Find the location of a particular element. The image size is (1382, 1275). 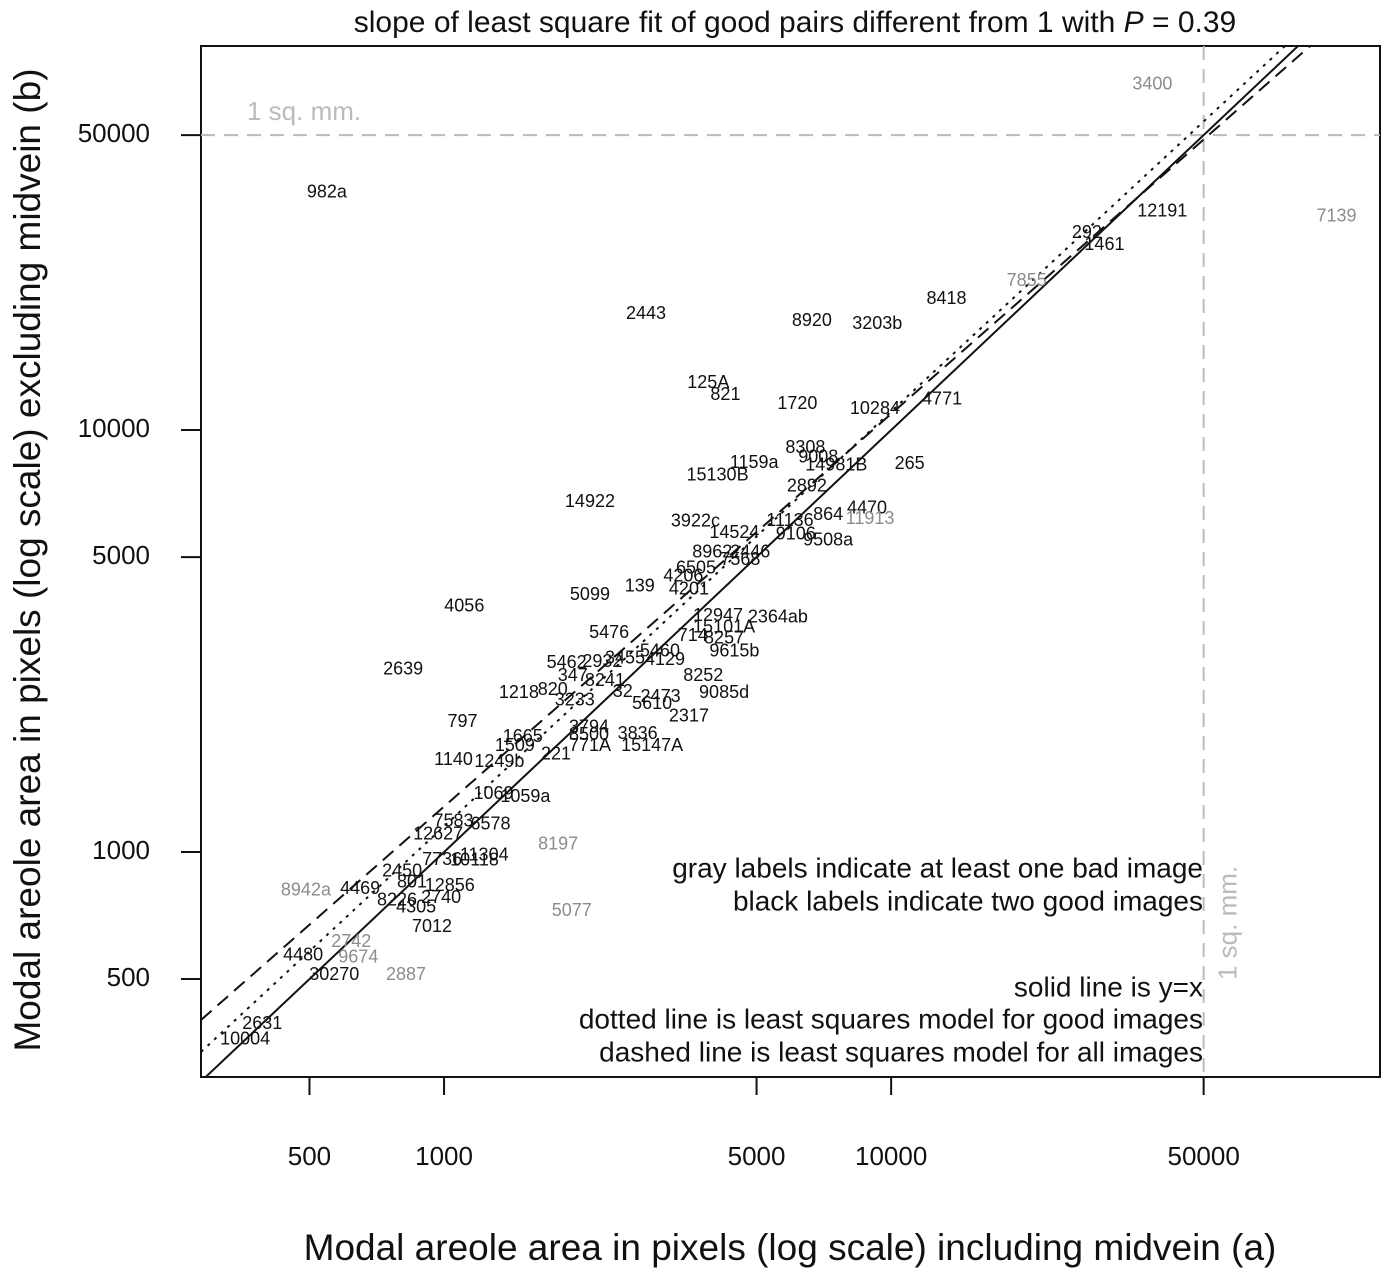

y-tick-label: 500 is located at coordinates (128, 977).